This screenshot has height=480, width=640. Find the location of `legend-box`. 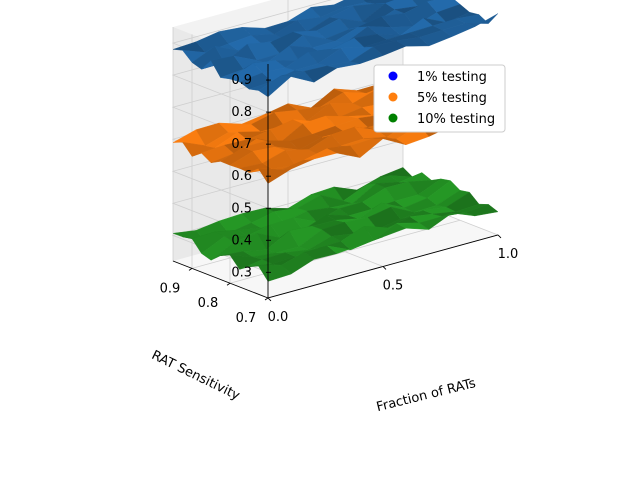

legend-box is located at coordinates (439, 98).